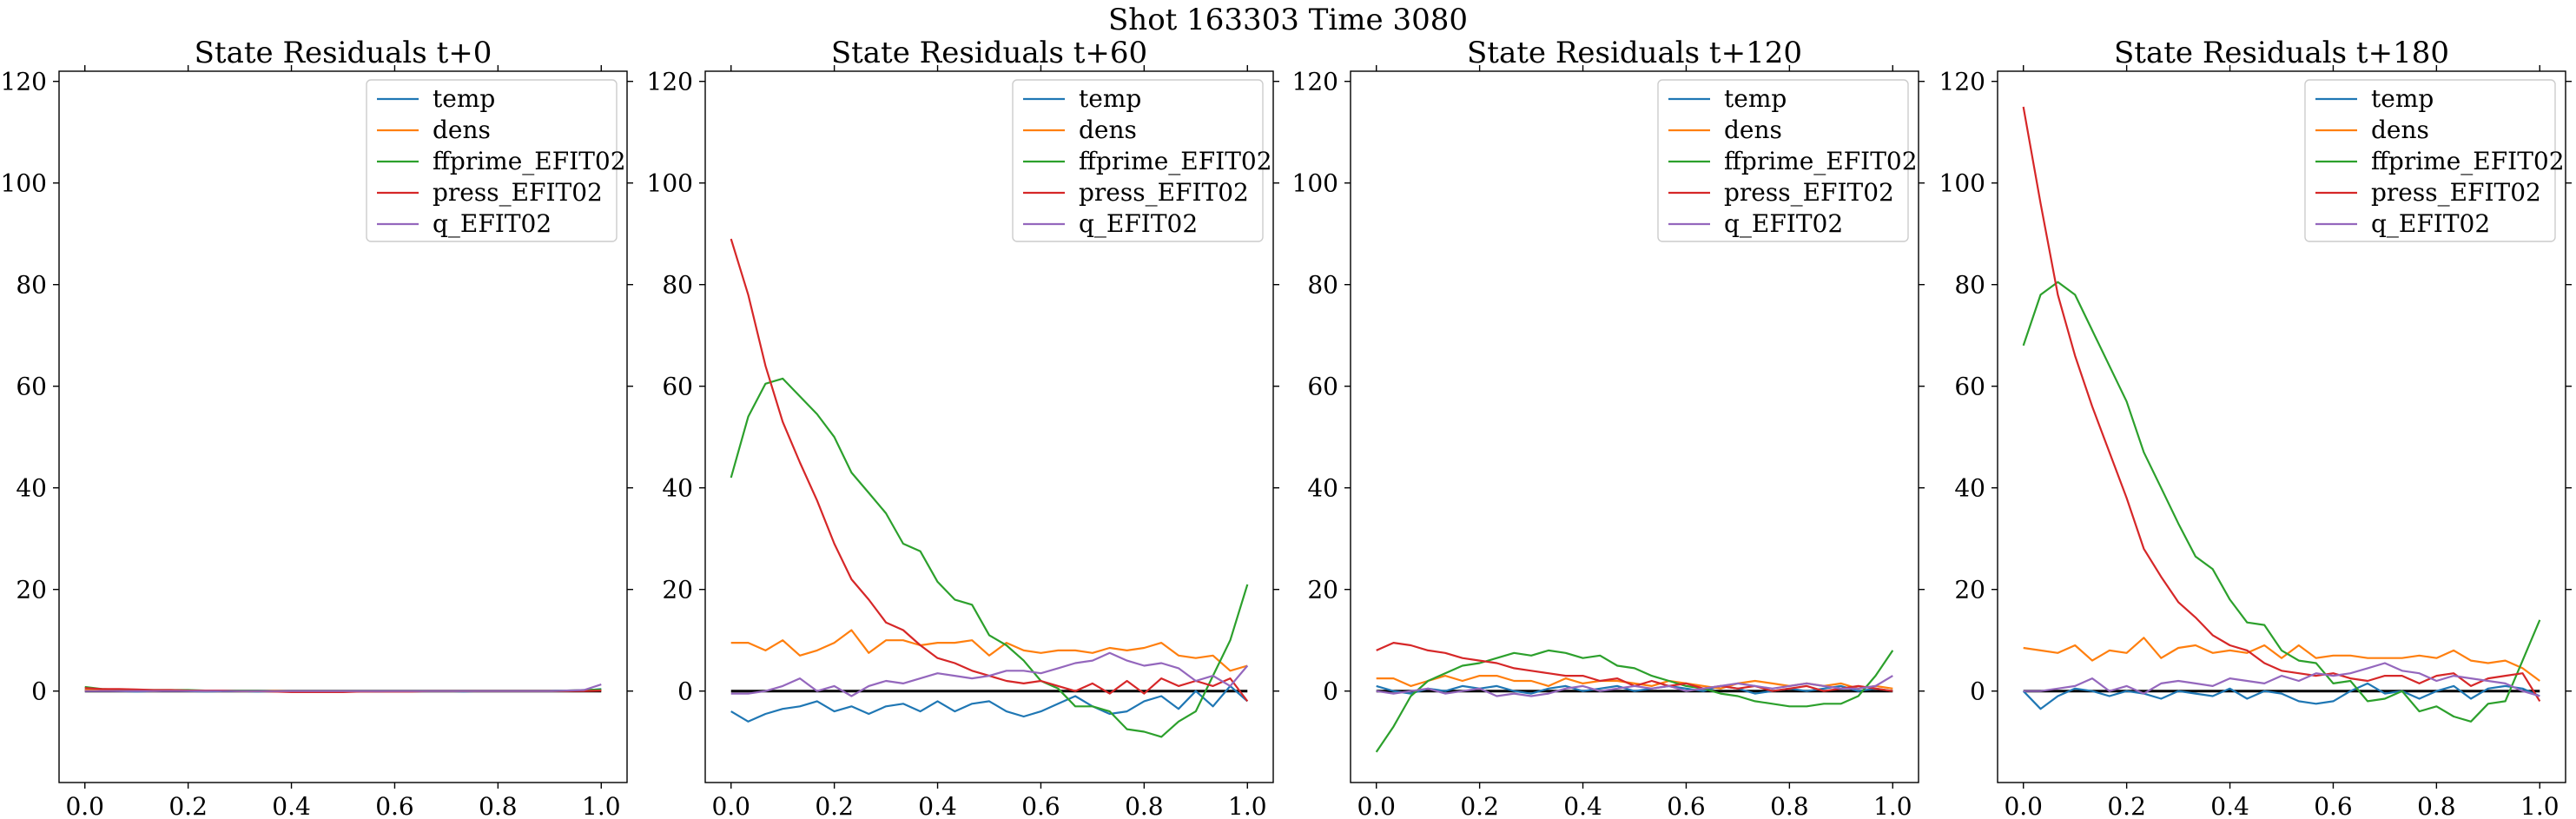 Image resolution: width=2576 pixels, height=819 pixels. Describe the element at coordinates (343, 53) in the screenshot. I see `panel-title: State Residuals t+0` at that location.